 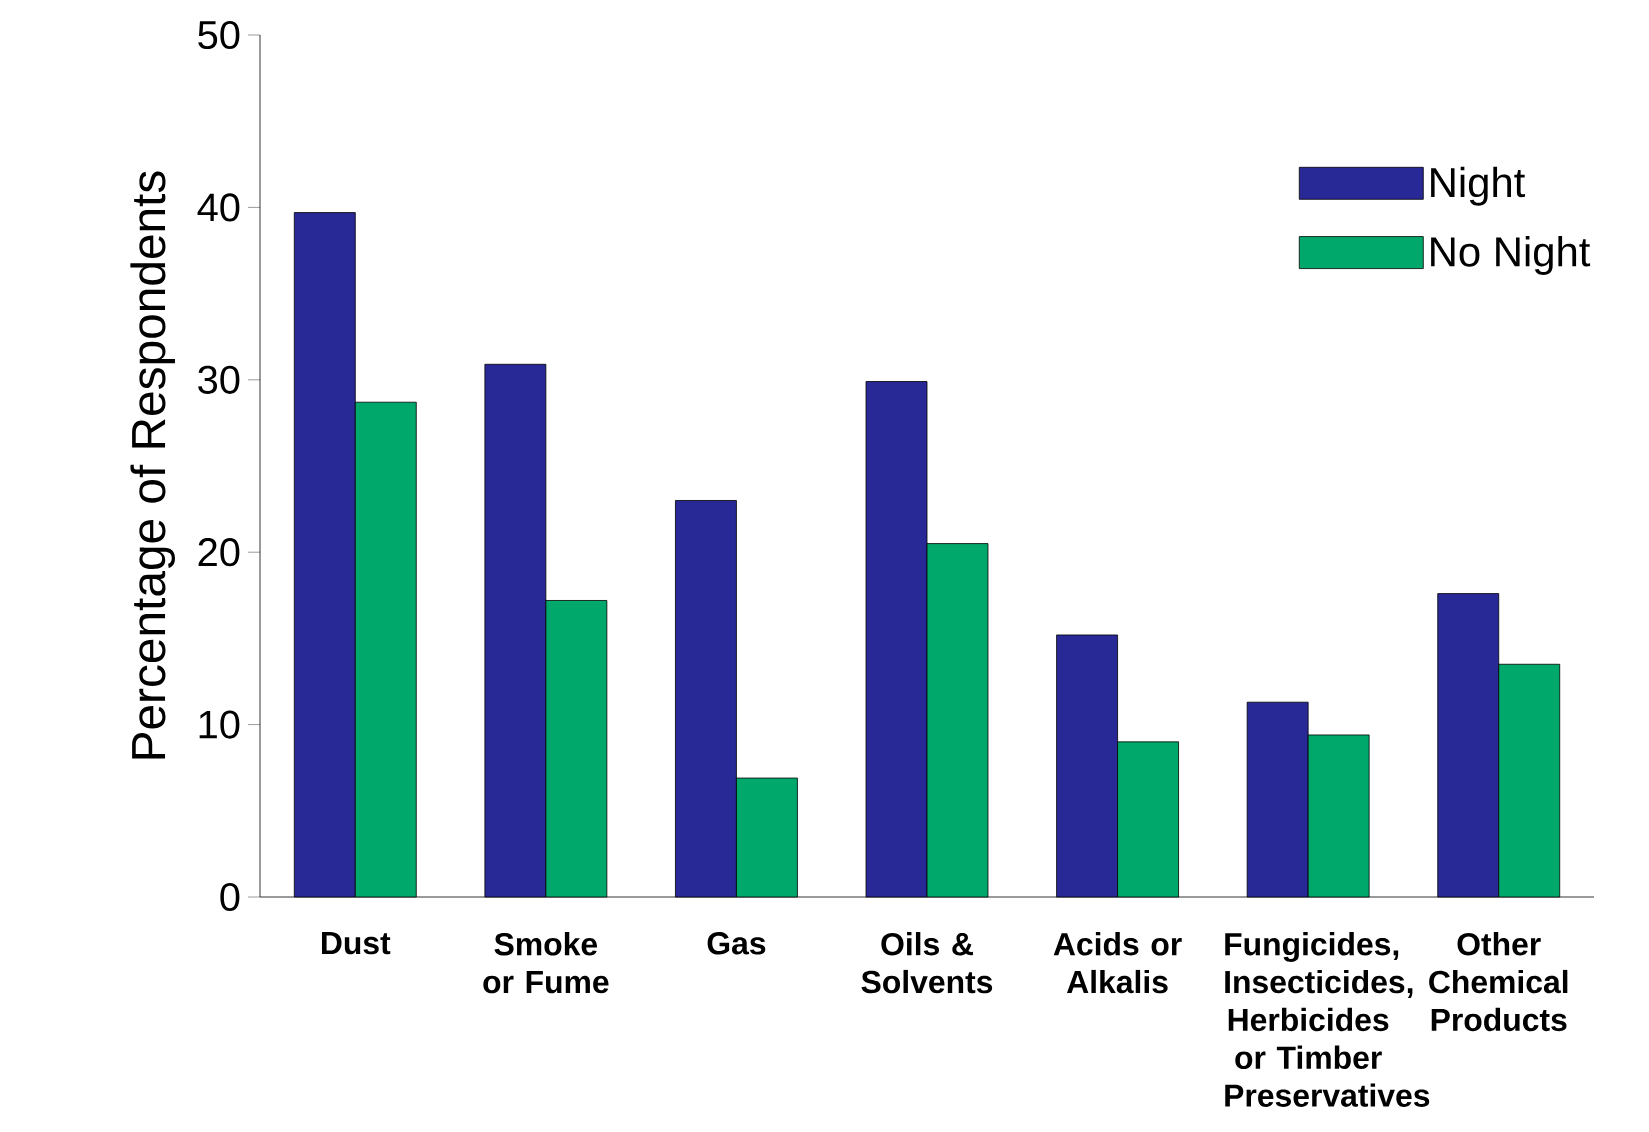 I want to click on x-tick-label: Oils & Solvents, so click(x=927, y=963).